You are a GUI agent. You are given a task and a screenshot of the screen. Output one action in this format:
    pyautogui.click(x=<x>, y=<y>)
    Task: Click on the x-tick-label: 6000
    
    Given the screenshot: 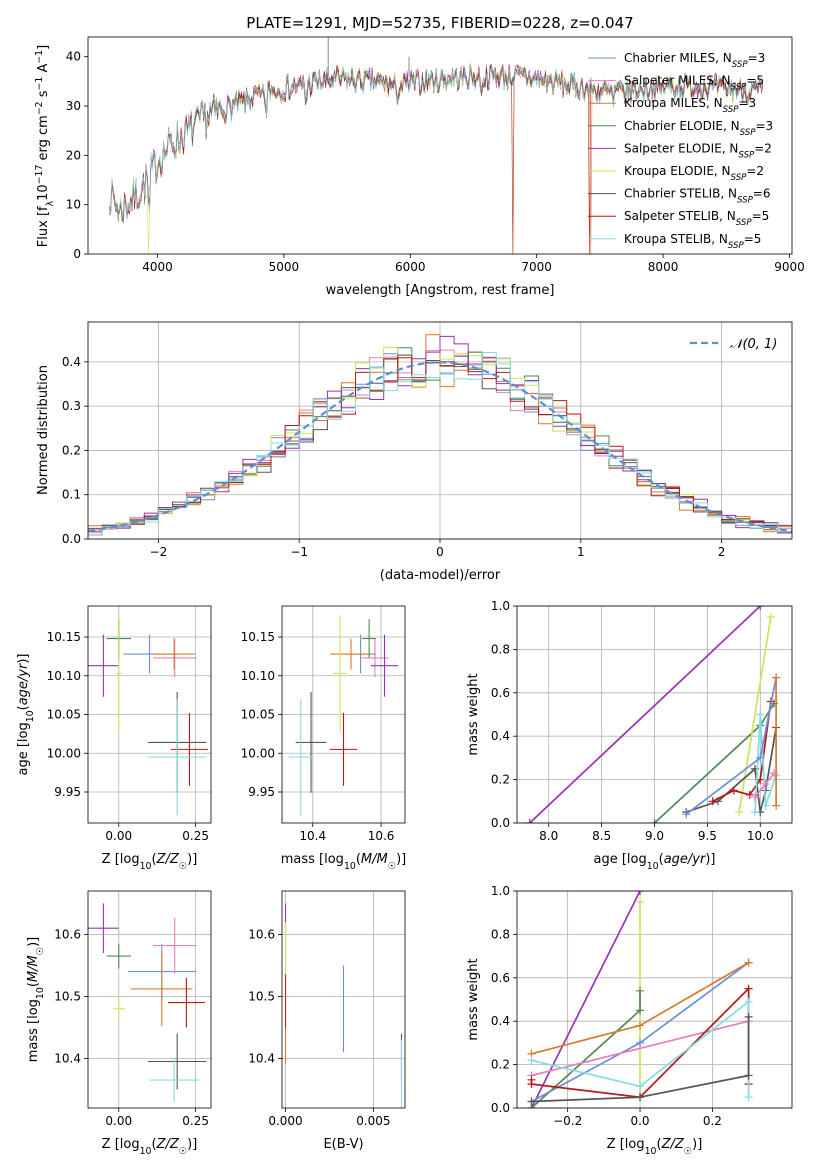 What is the action you would take?
    pyautogui.click(x=410, y=267)
    